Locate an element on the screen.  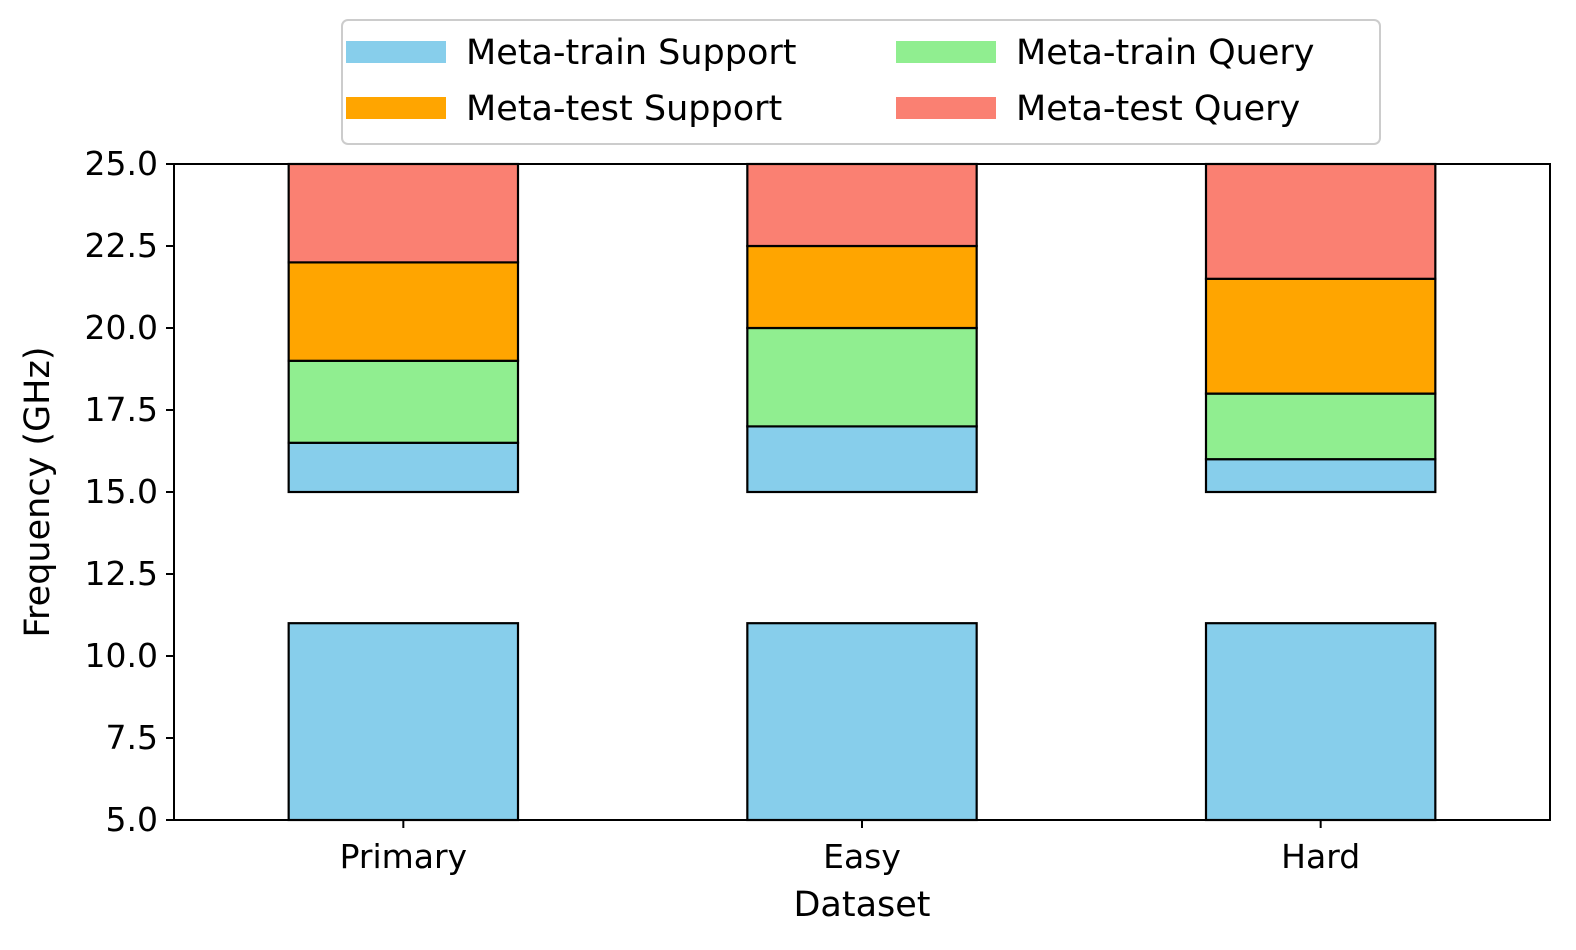
legend-swatch-meta-test-query is located at coordinates (946, 108).